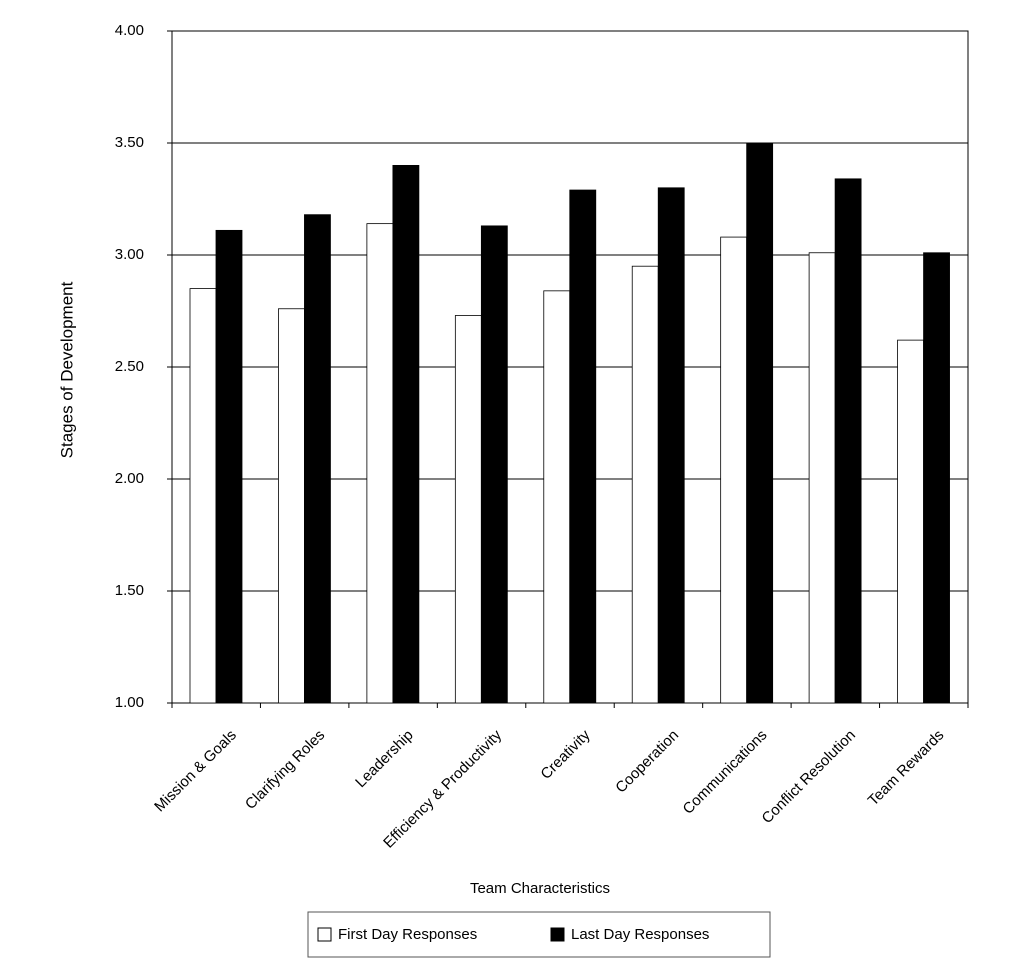 The width and height of the screenshot is (1028, 973). What do you see at coordinates (384, 759) in the screenshot?
I see `x-tick-label: Leadership` at bounding box center [384, 759].